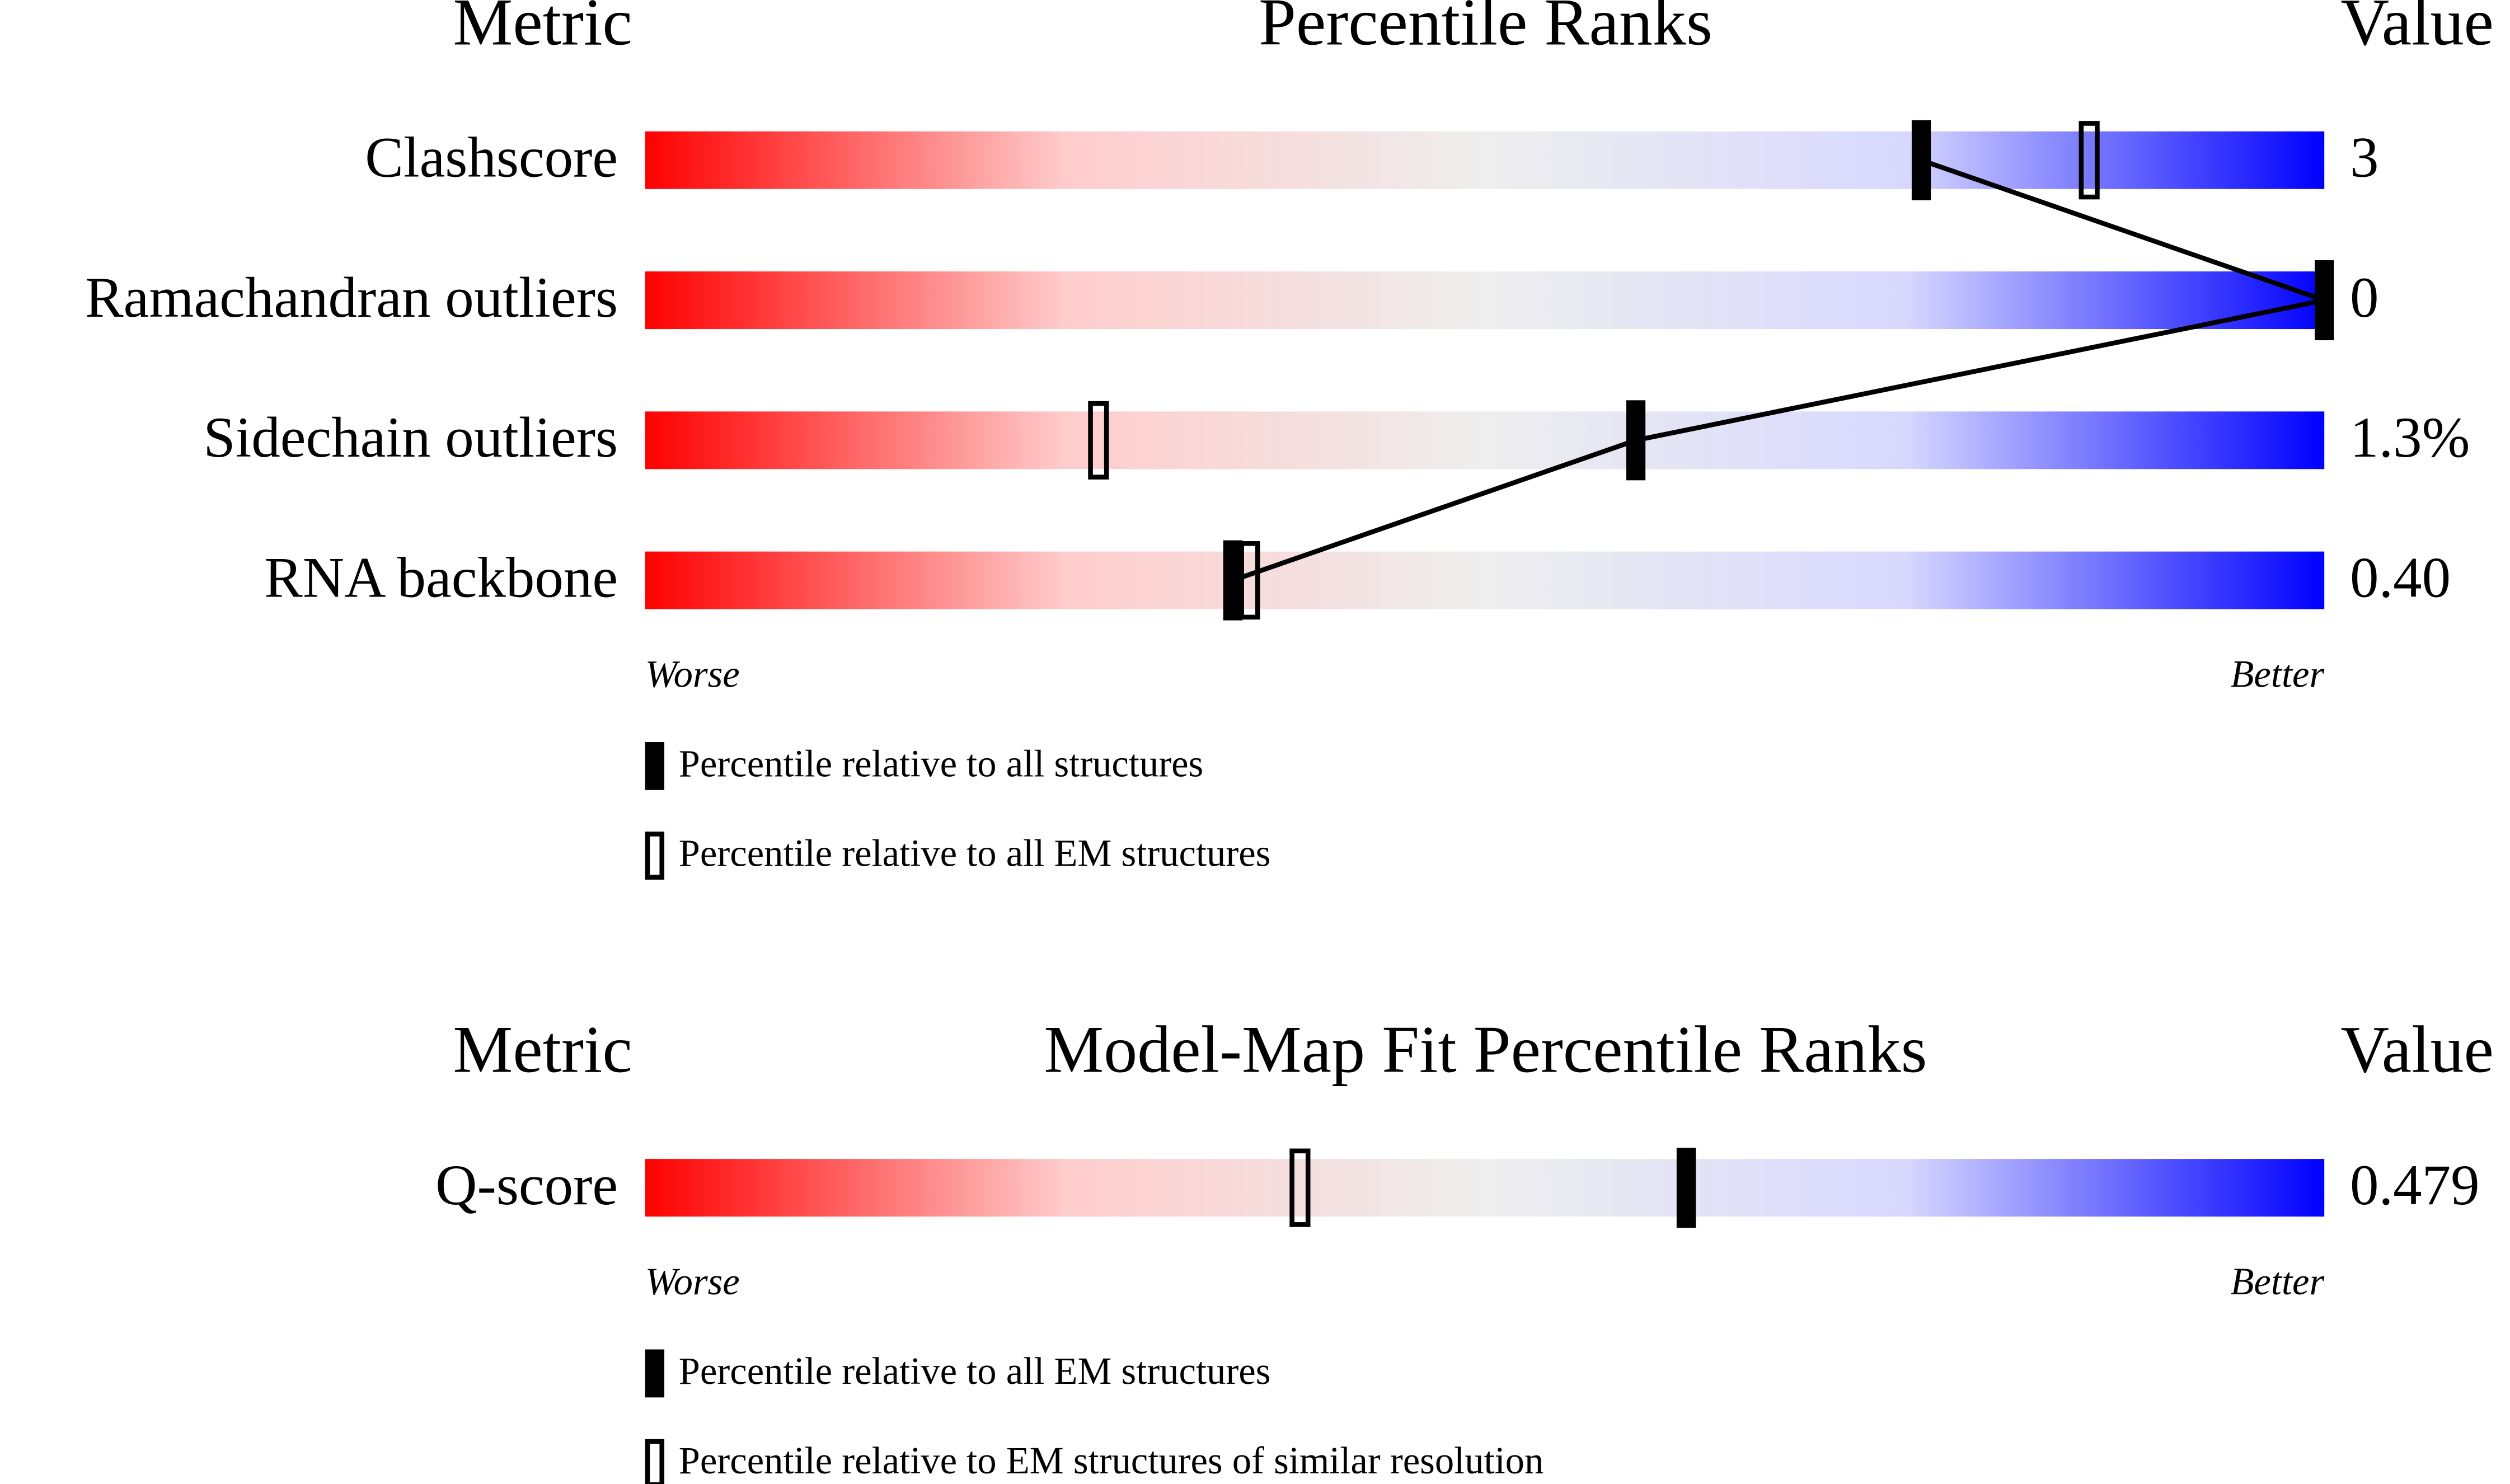  What do you see at coordinates (1485, 1049) in the screenshot?
I see `chart-title: Model-Map Fit Percentile Ranks` at bounding box center [1485, 1049].